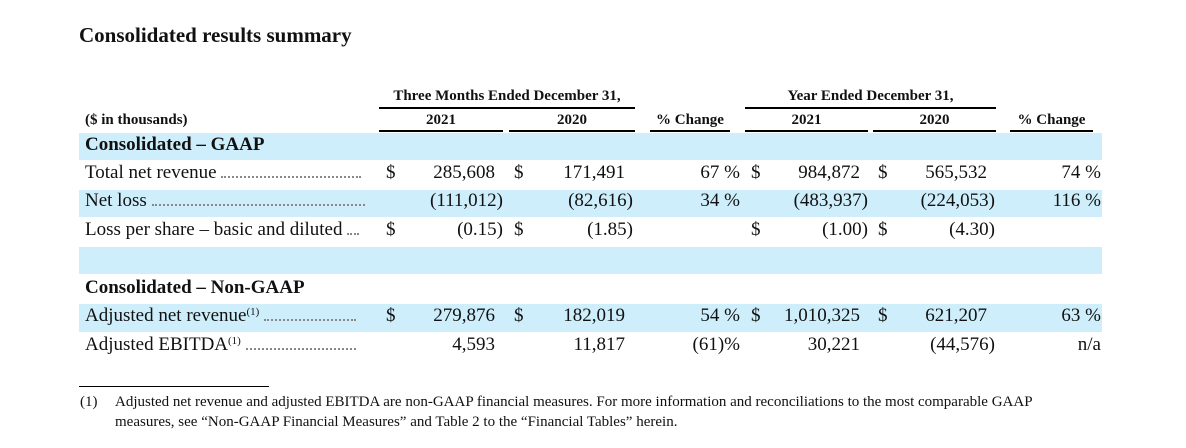 The width and height of the screenshot is (1186, 448). What do you see at coordinates (195, 287) in the screenshot?
I see `section-heading-non-gaap: Consolidated – Non-GAAP` at bounding box center [195, 287].